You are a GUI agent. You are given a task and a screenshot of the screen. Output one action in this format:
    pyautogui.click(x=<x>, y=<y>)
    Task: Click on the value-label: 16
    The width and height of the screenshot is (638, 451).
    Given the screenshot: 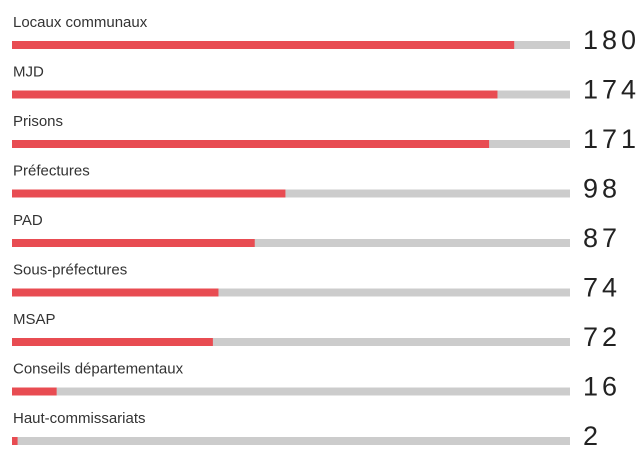 What is the action you would take?
    pyautogui.click(x=602, y=387)
    